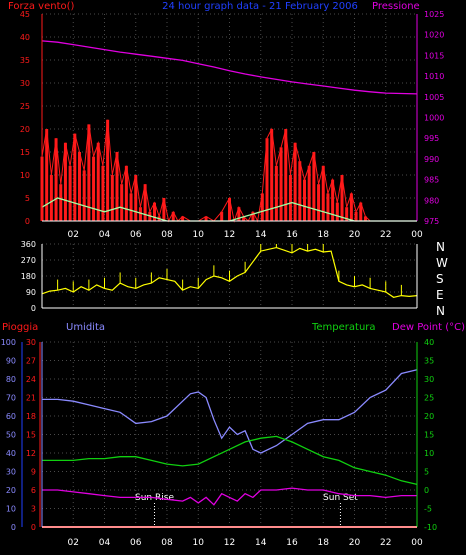  I want to click on compass-label: E, so click(440, 295).